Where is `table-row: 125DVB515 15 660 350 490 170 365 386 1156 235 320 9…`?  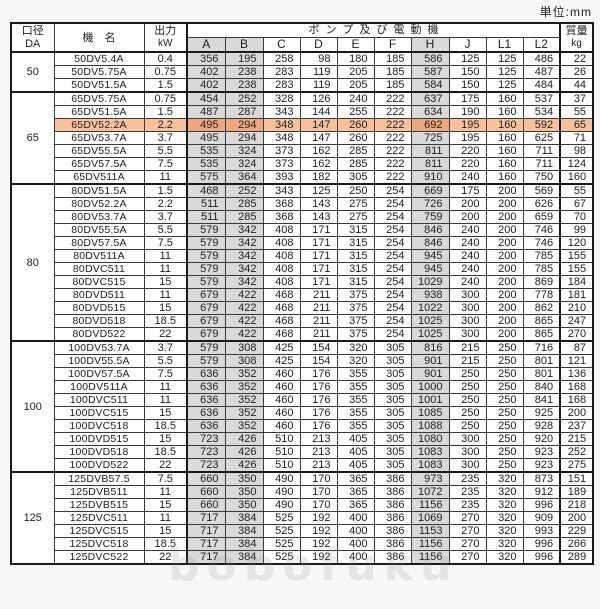 table-row: 125DVB515 15 660 350 490 170 365 386 1156 235 320 9… is located at coordinates (302, 505).